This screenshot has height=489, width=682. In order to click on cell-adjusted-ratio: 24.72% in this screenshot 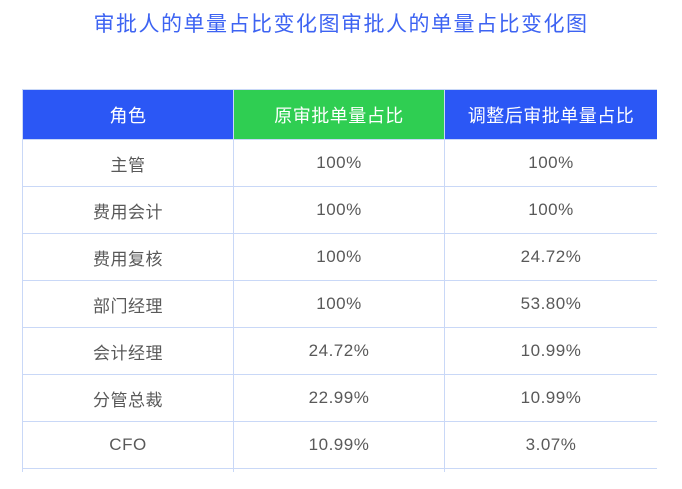, I will do `click(550, 257)`.